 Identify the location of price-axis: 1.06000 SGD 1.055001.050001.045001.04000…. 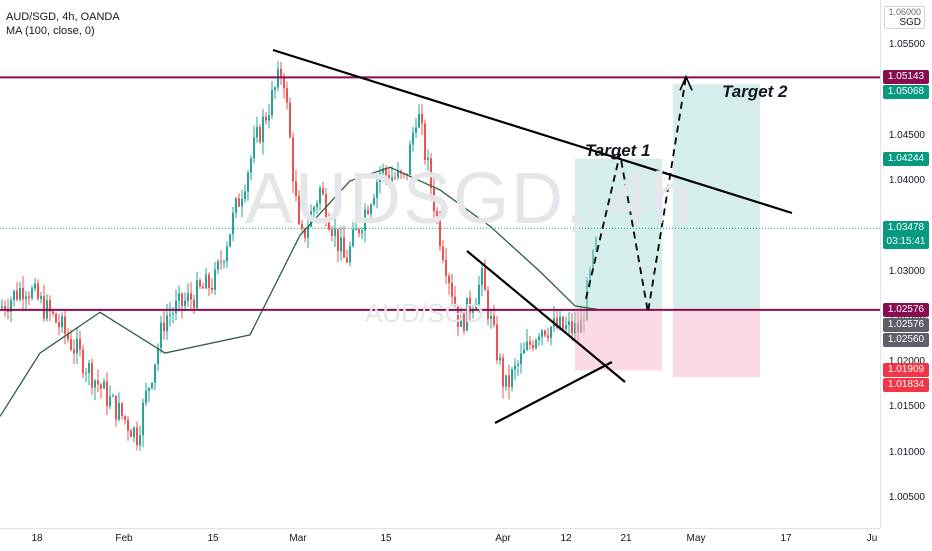
(906, 264).